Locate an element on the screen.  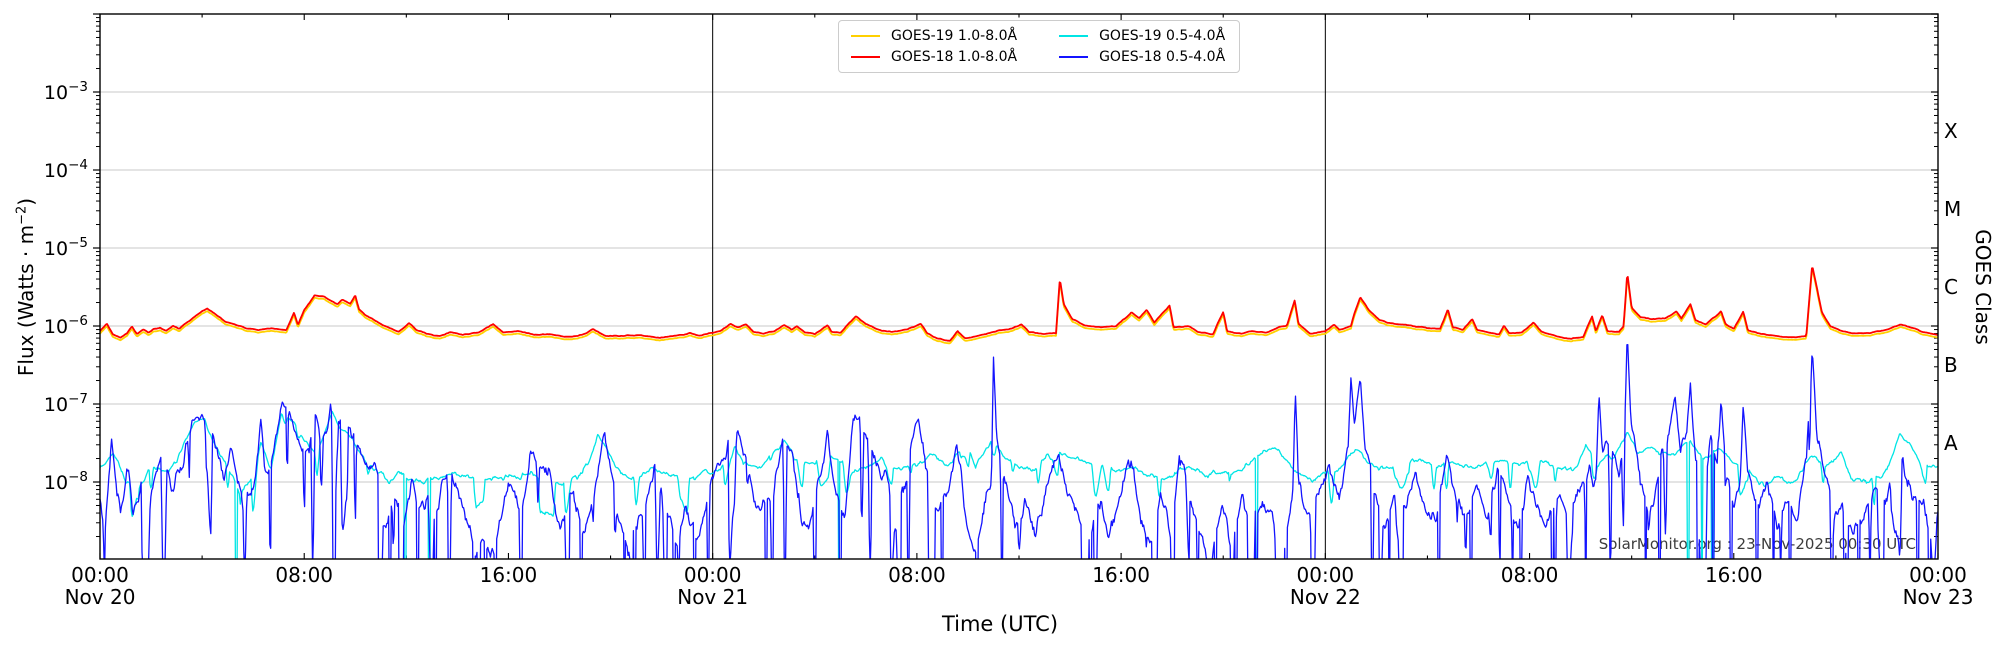
right-axis-title: GOES Class is located at coordinates (1983, 287).